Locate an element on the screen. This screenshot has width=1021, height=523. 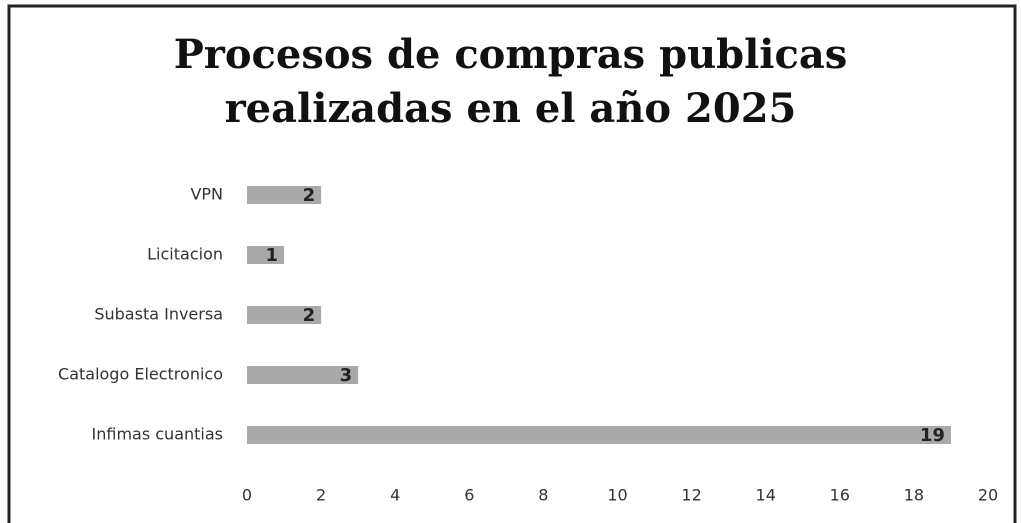
x-tick-label: 12 is located at coordinates (691, 495).